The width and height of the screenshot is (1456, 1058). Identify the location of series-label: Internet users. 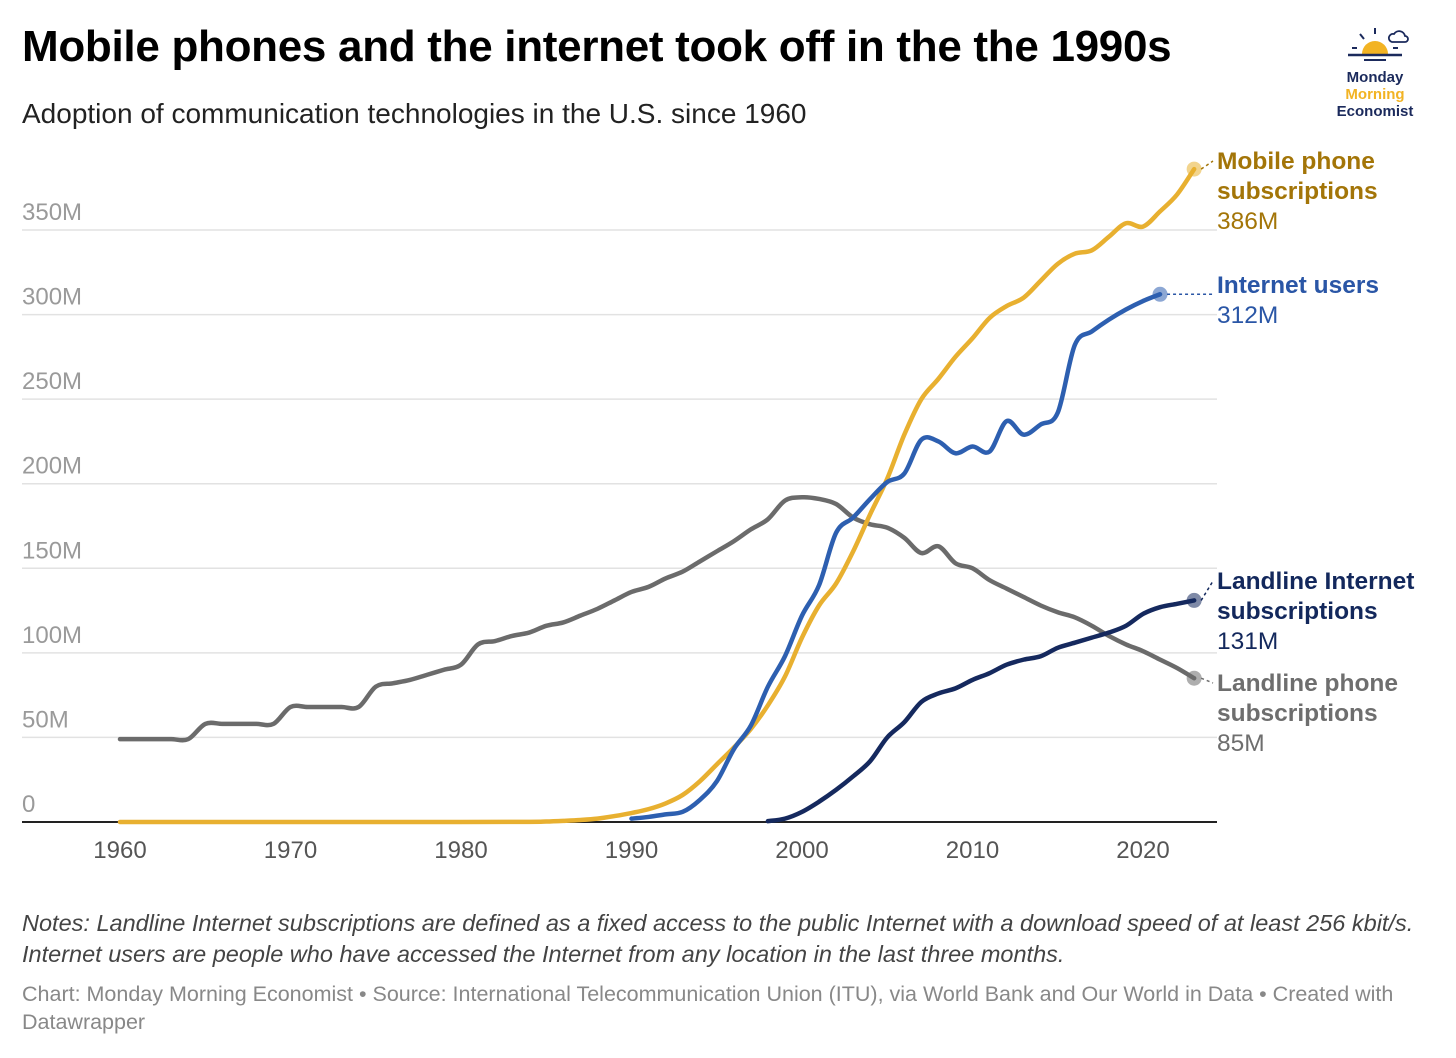
(1298, 285).